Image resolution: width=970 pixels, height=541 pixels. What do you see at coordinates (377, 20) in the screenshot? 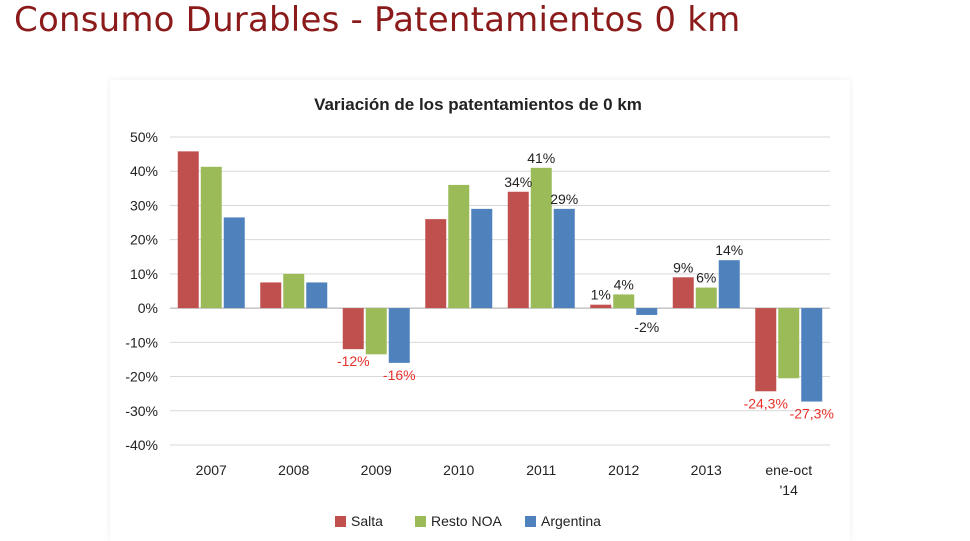
I see `slide-title: Consumo Durables - Patentamientos 0 km` at bounding box center [377, 20].